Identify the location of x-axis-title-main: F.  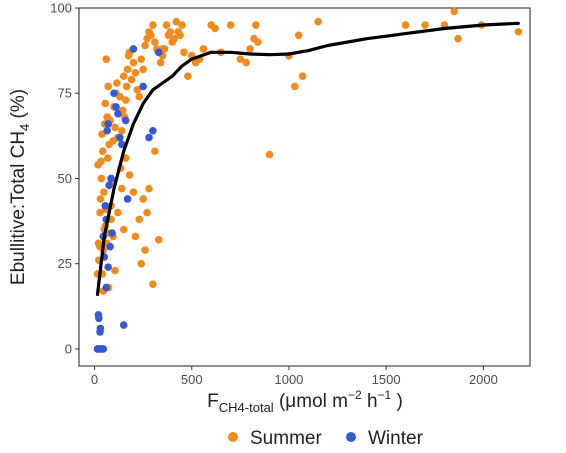
(213, 401).